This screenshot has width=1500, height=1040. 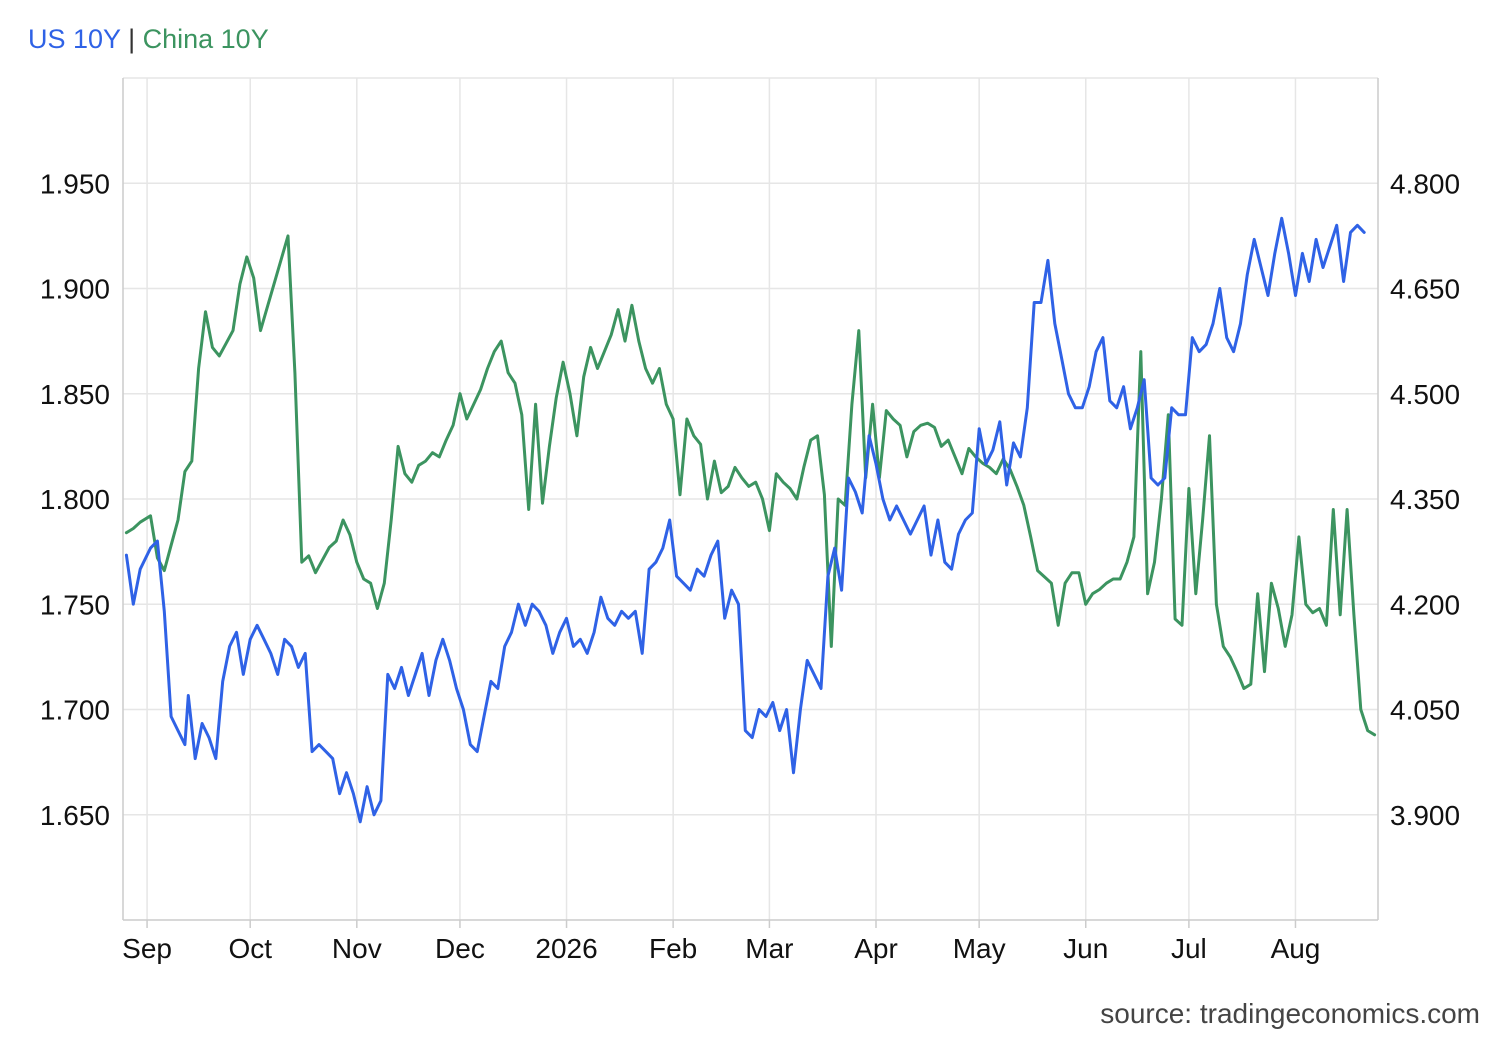 What do you see at coordinates (75, 394) in the screenshot?
I see `y-left-tick-label: 1.850` at bounding box center [75, 394].